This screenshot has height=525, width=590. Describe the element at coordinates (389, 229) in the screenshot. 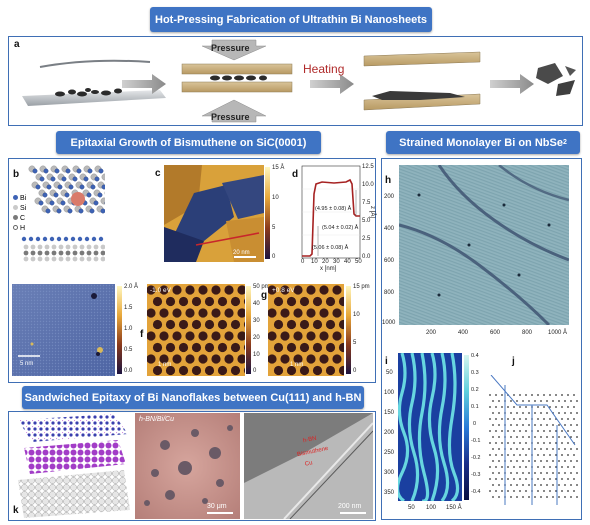

I see `h-ytick-1: 400` at that location.